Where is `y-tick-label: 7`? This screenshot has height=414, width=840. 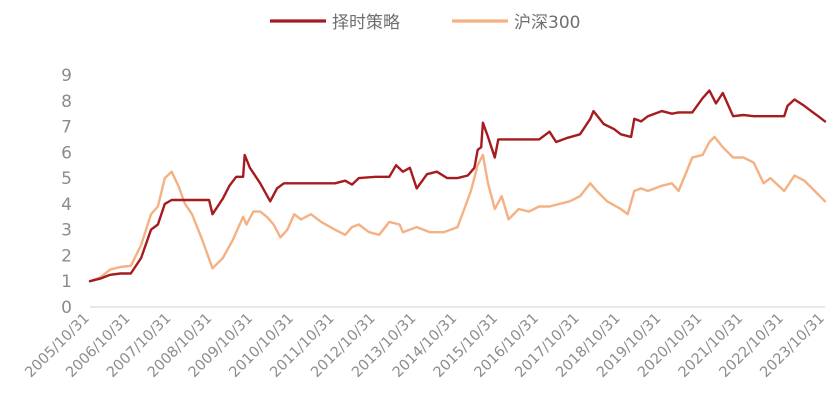
y-tick-label: 7 is located at coordinates (66, 128).